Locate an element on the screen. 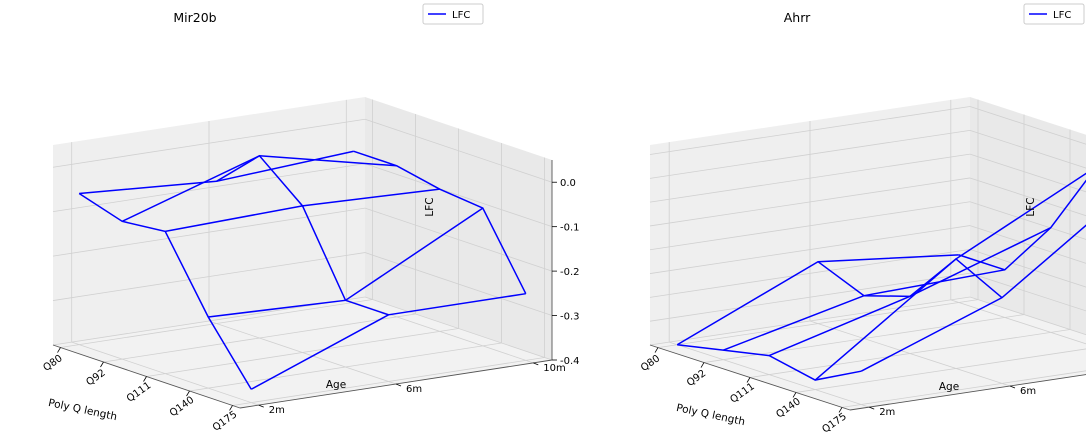 This screenshot has width=1086, height=446. chart-title: Mir20b is located at coordinates (194, 17).